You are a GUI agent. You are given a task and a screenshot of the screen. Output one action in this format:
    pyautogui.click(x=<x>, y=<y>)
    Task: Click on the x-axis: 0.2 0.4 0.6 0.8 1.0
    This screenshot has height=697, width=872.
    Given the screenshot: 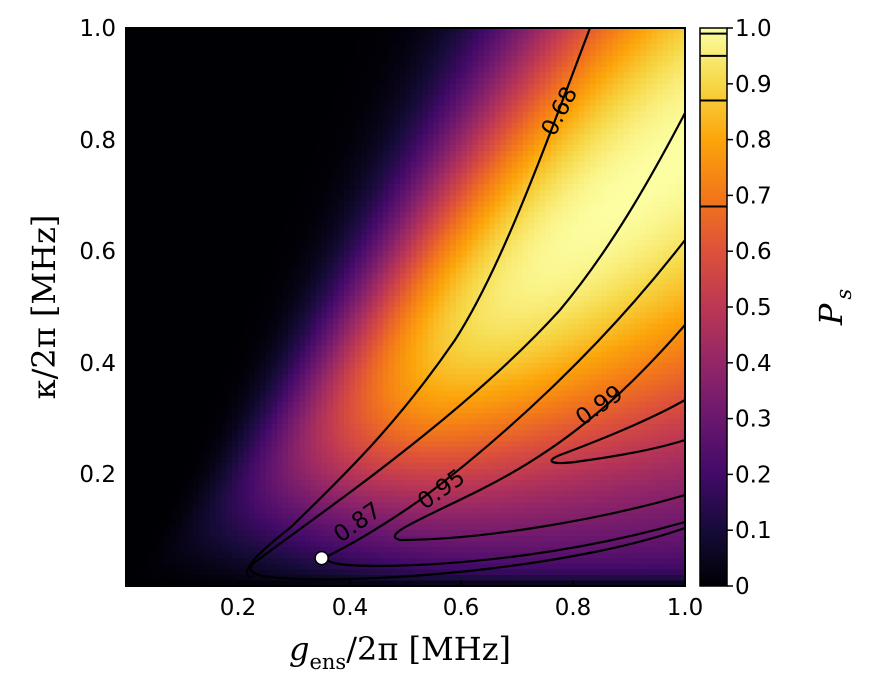 What is the action you would take?
    pyautogui.click(x=462, y=600)
    